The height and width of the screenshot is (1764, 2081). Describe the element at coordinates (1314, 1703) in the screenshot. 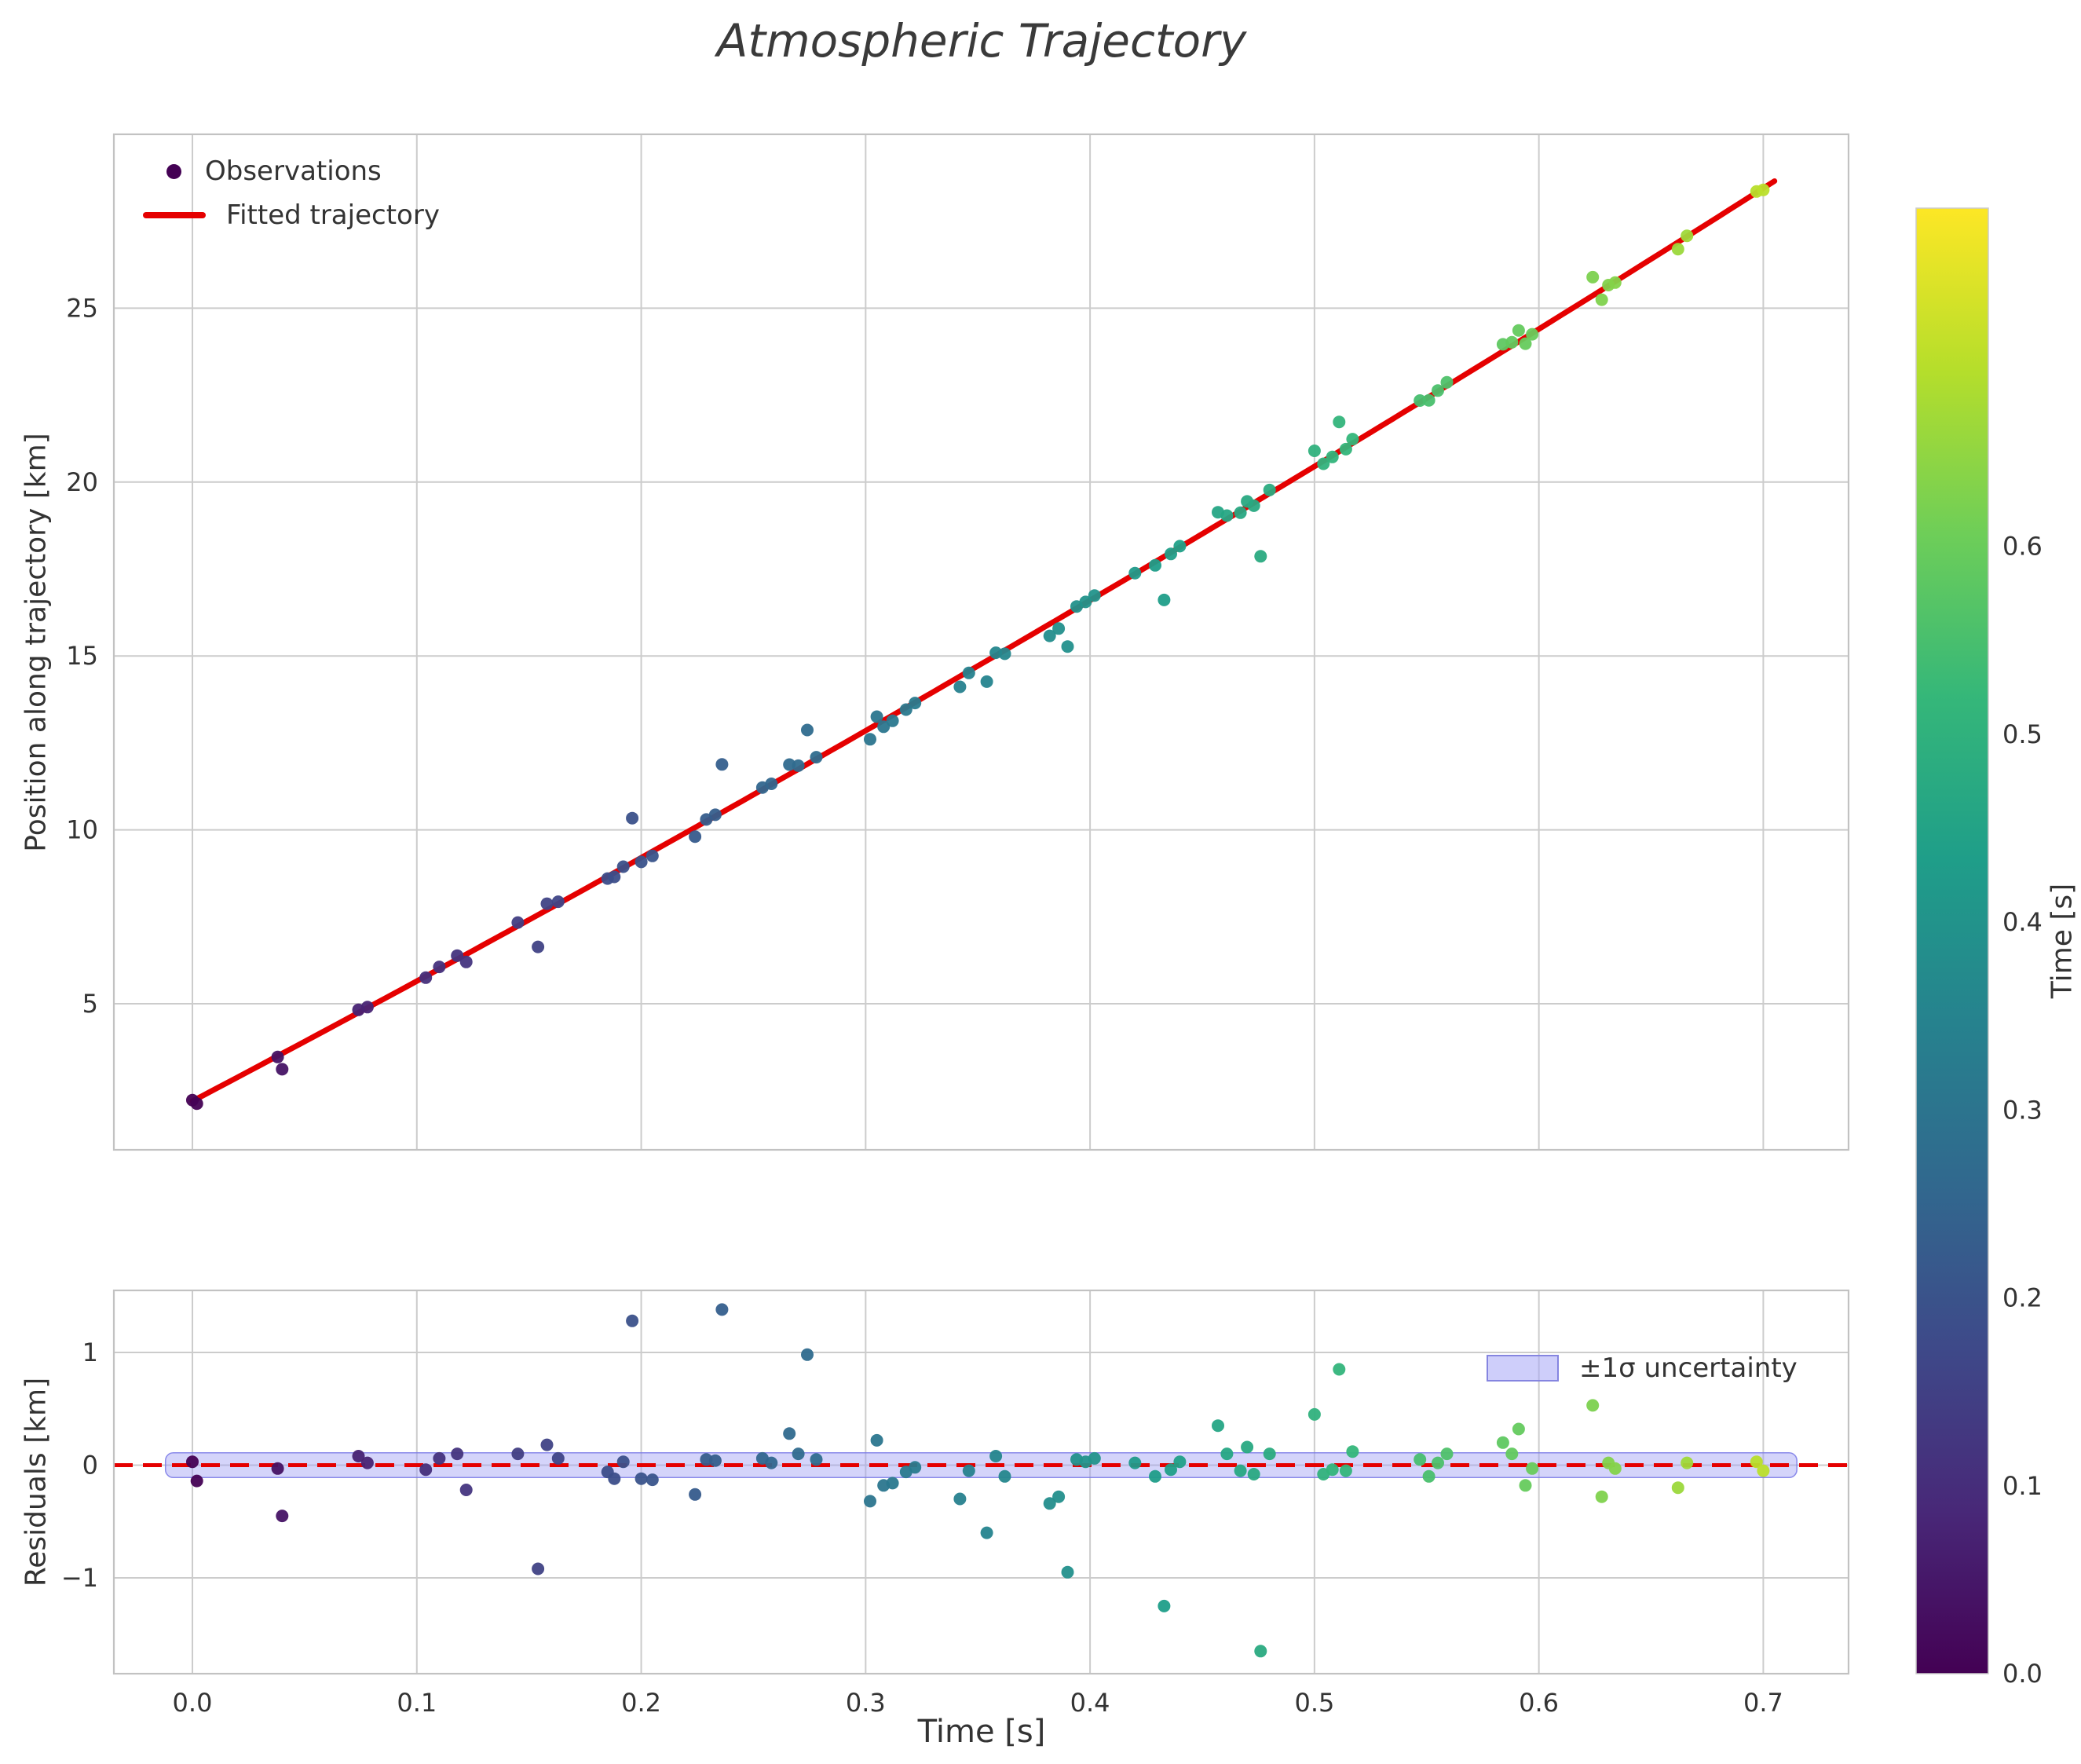

I see `tick-label: 0.5` at that location.